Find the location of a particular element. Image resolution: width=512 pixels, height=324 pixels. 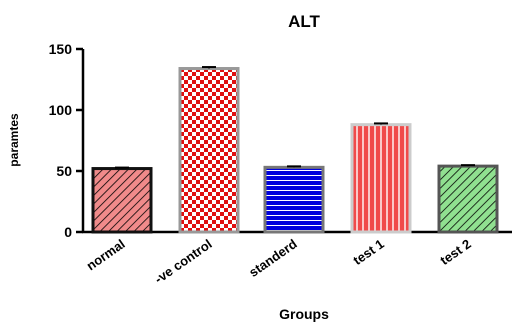

y-tick-label: 150 is located at coordinates (61, 49).